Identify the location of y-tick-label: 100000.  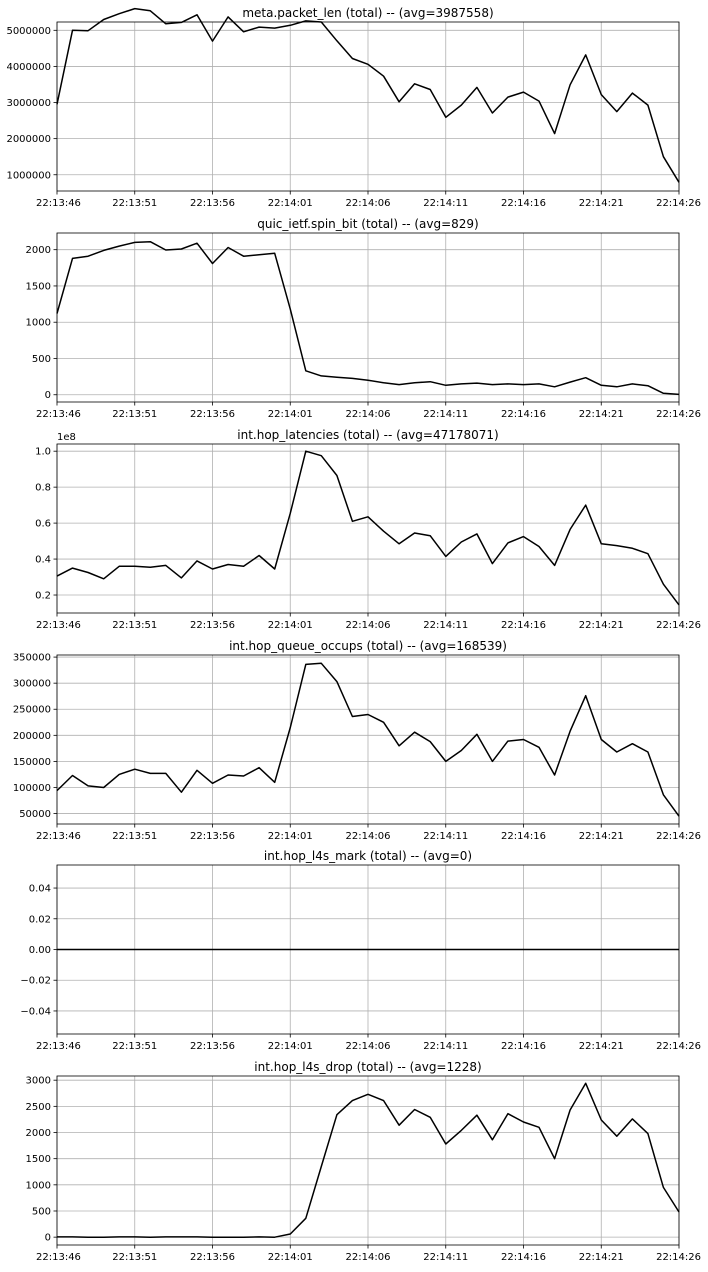
(32, 788).